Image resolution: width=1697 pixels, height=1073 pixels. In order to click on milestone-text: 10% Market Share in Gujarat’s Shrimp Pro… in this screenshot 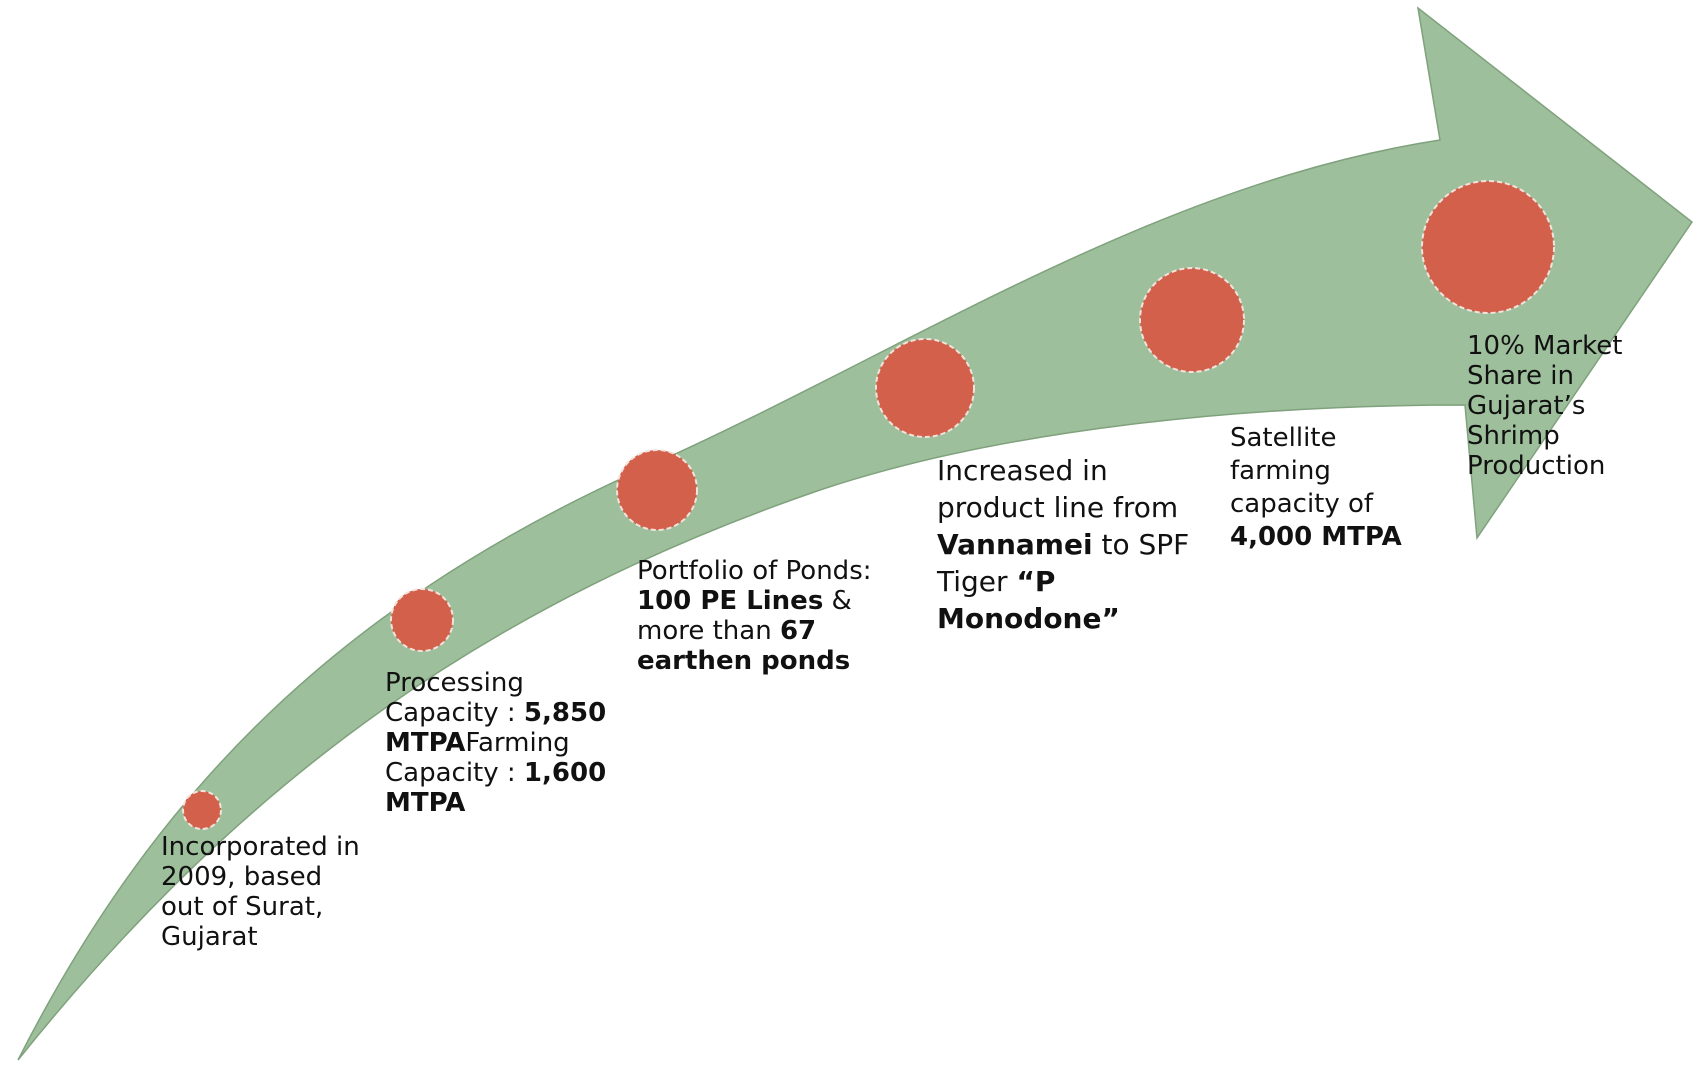, I will do `click(1545, 406)`.